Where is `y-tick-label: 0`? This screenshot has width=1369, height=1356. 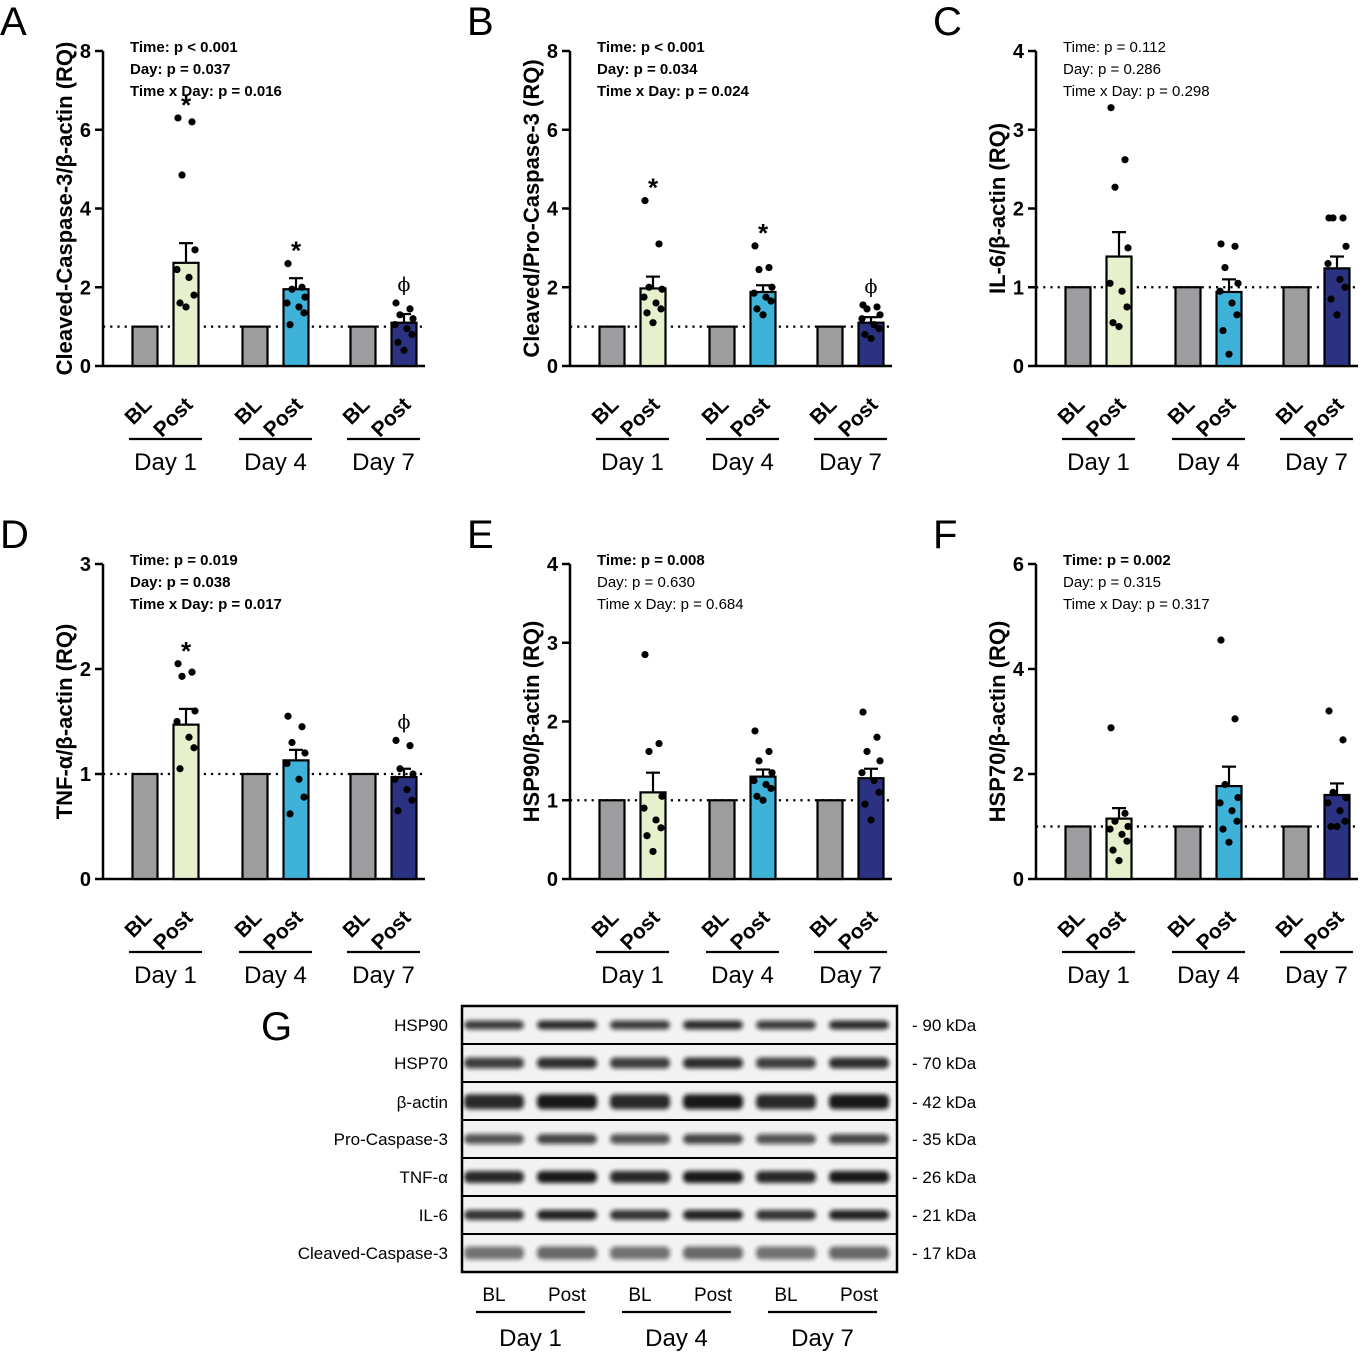
y-tick-label: 0 is located at coordinates (85, 880).